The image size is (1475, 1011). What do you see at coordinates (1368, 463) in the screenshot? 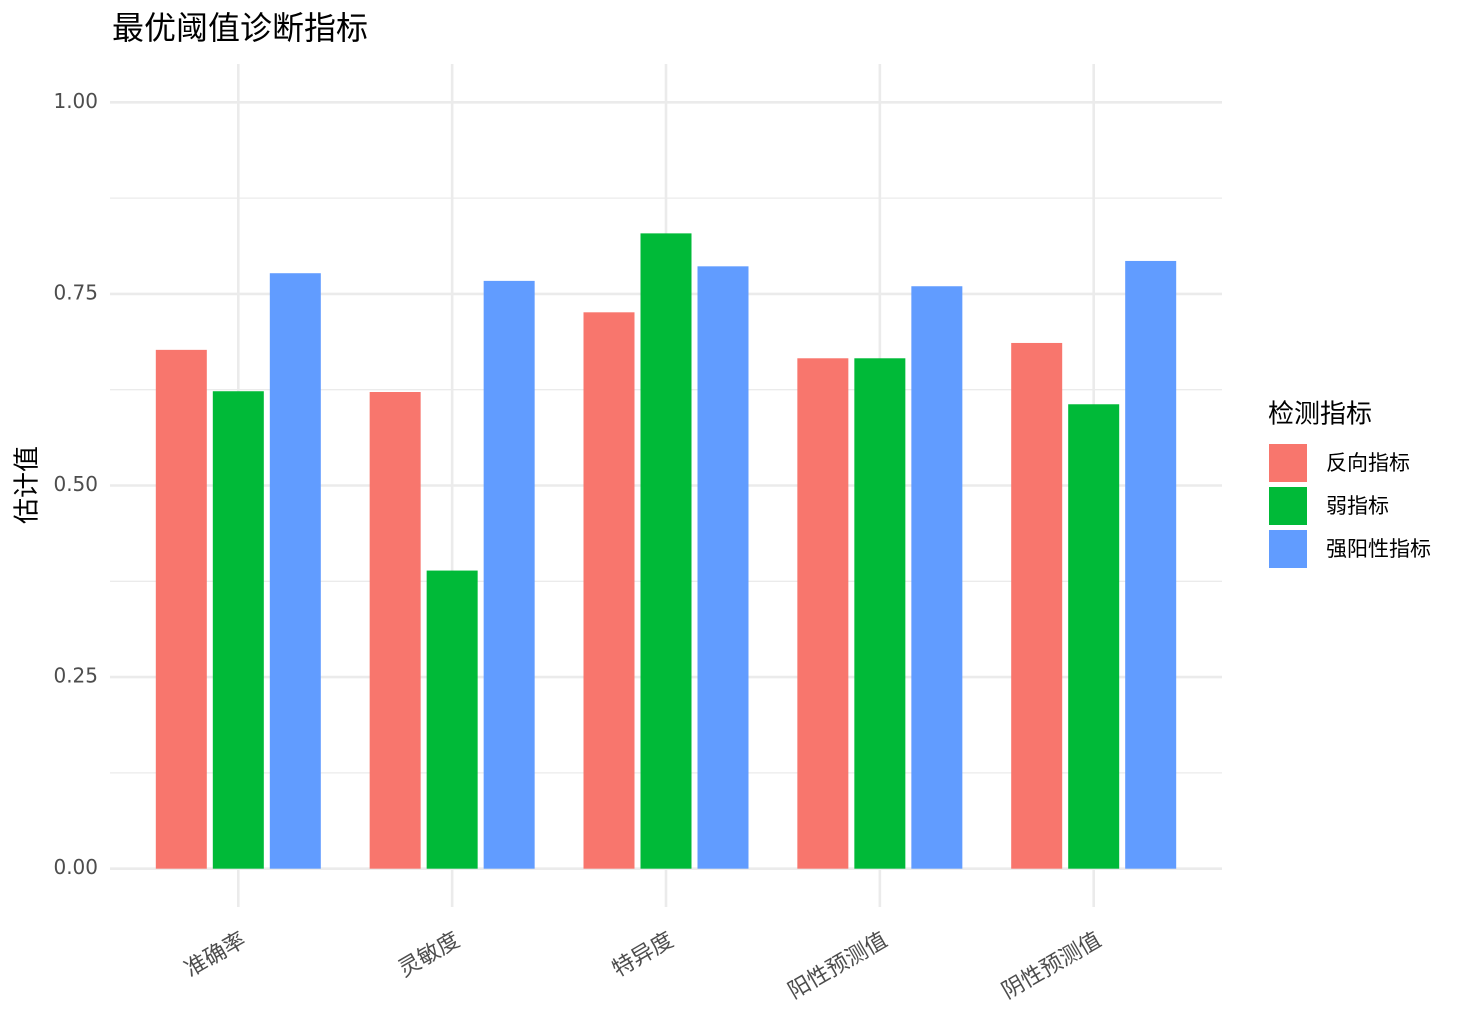
I see `legend-label: 反向指标` at bounding box center [1368, 463].